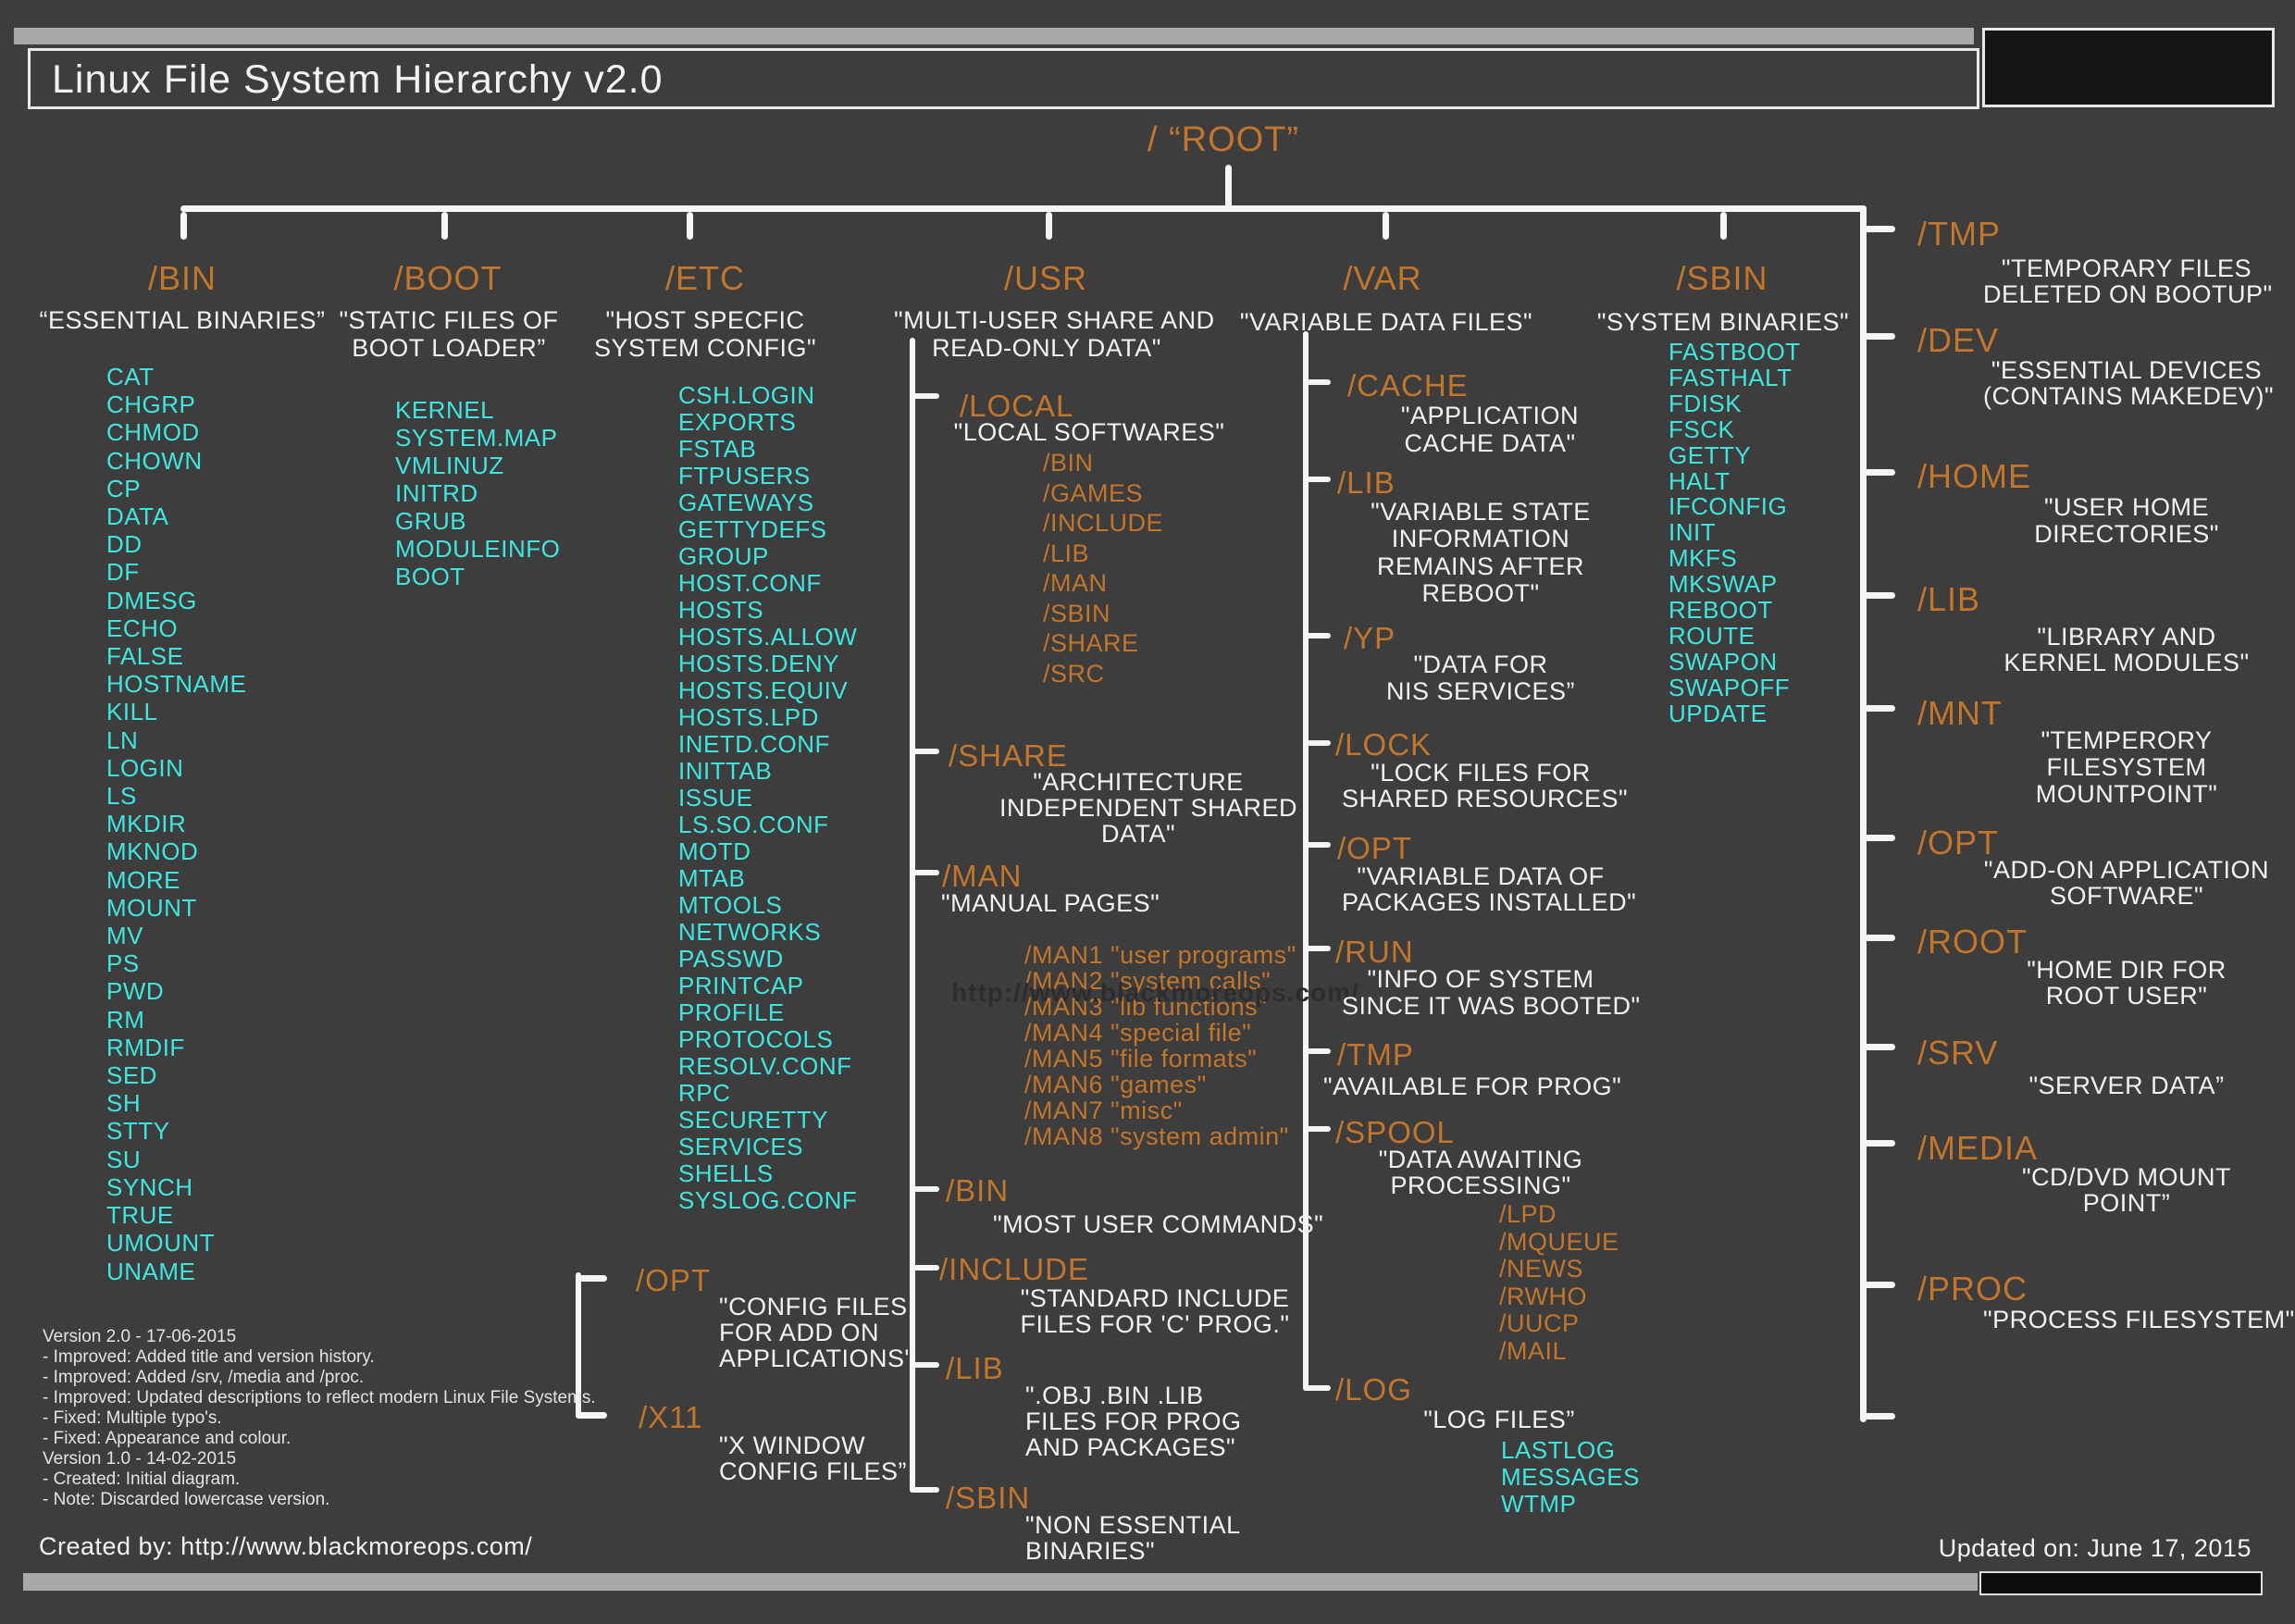  Describe the element at coordinates (674, 1280) in the screenshot. I see `dir-etc-opt: /OPT` at that location.